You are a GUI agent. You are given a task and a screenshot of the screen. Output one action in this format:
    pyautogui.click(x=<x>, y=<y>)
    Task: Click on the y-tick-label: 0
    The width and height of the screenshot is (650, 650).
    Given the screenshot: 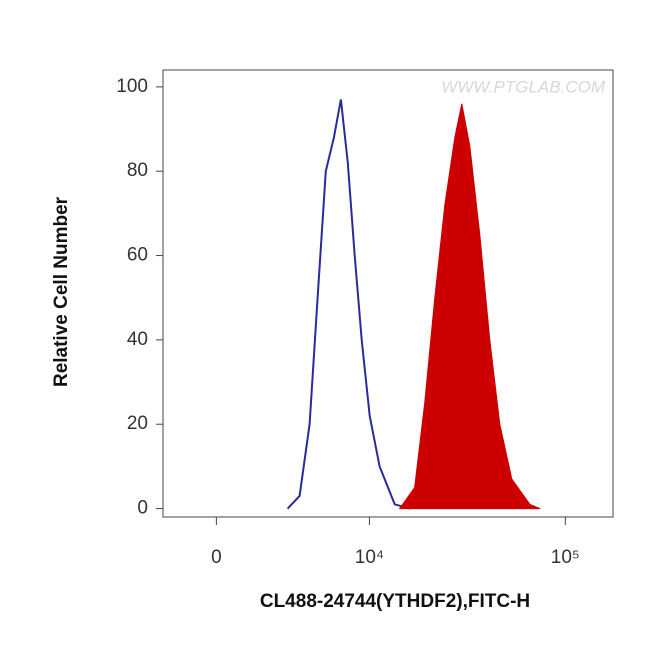 What is the action you would take?
    pyautogui.click(x=142, y=508)
    